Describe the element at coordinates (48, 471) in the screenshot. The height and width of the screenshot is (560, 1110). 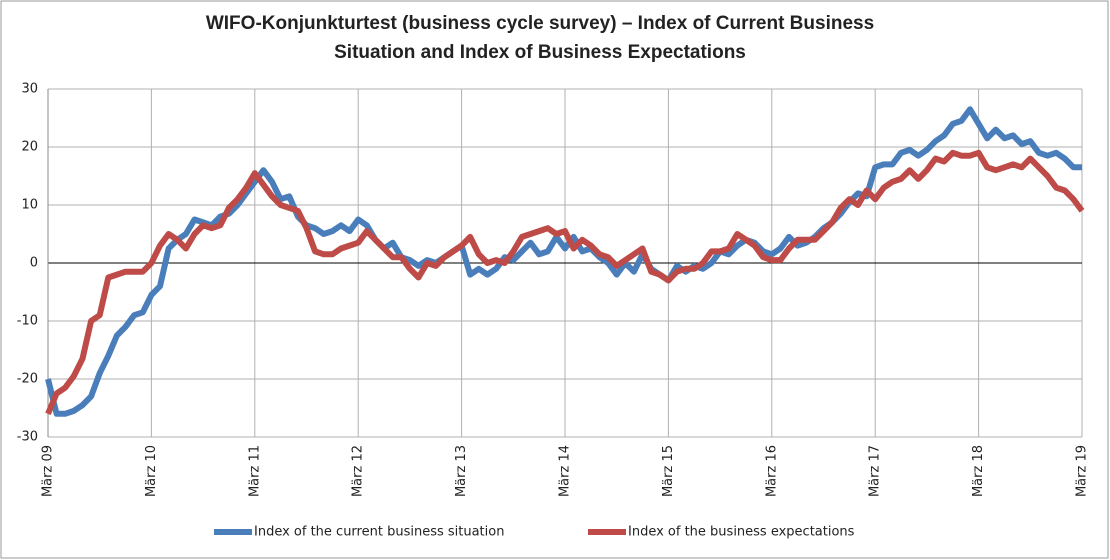
I see `x-tick-label: März 09` at that location.